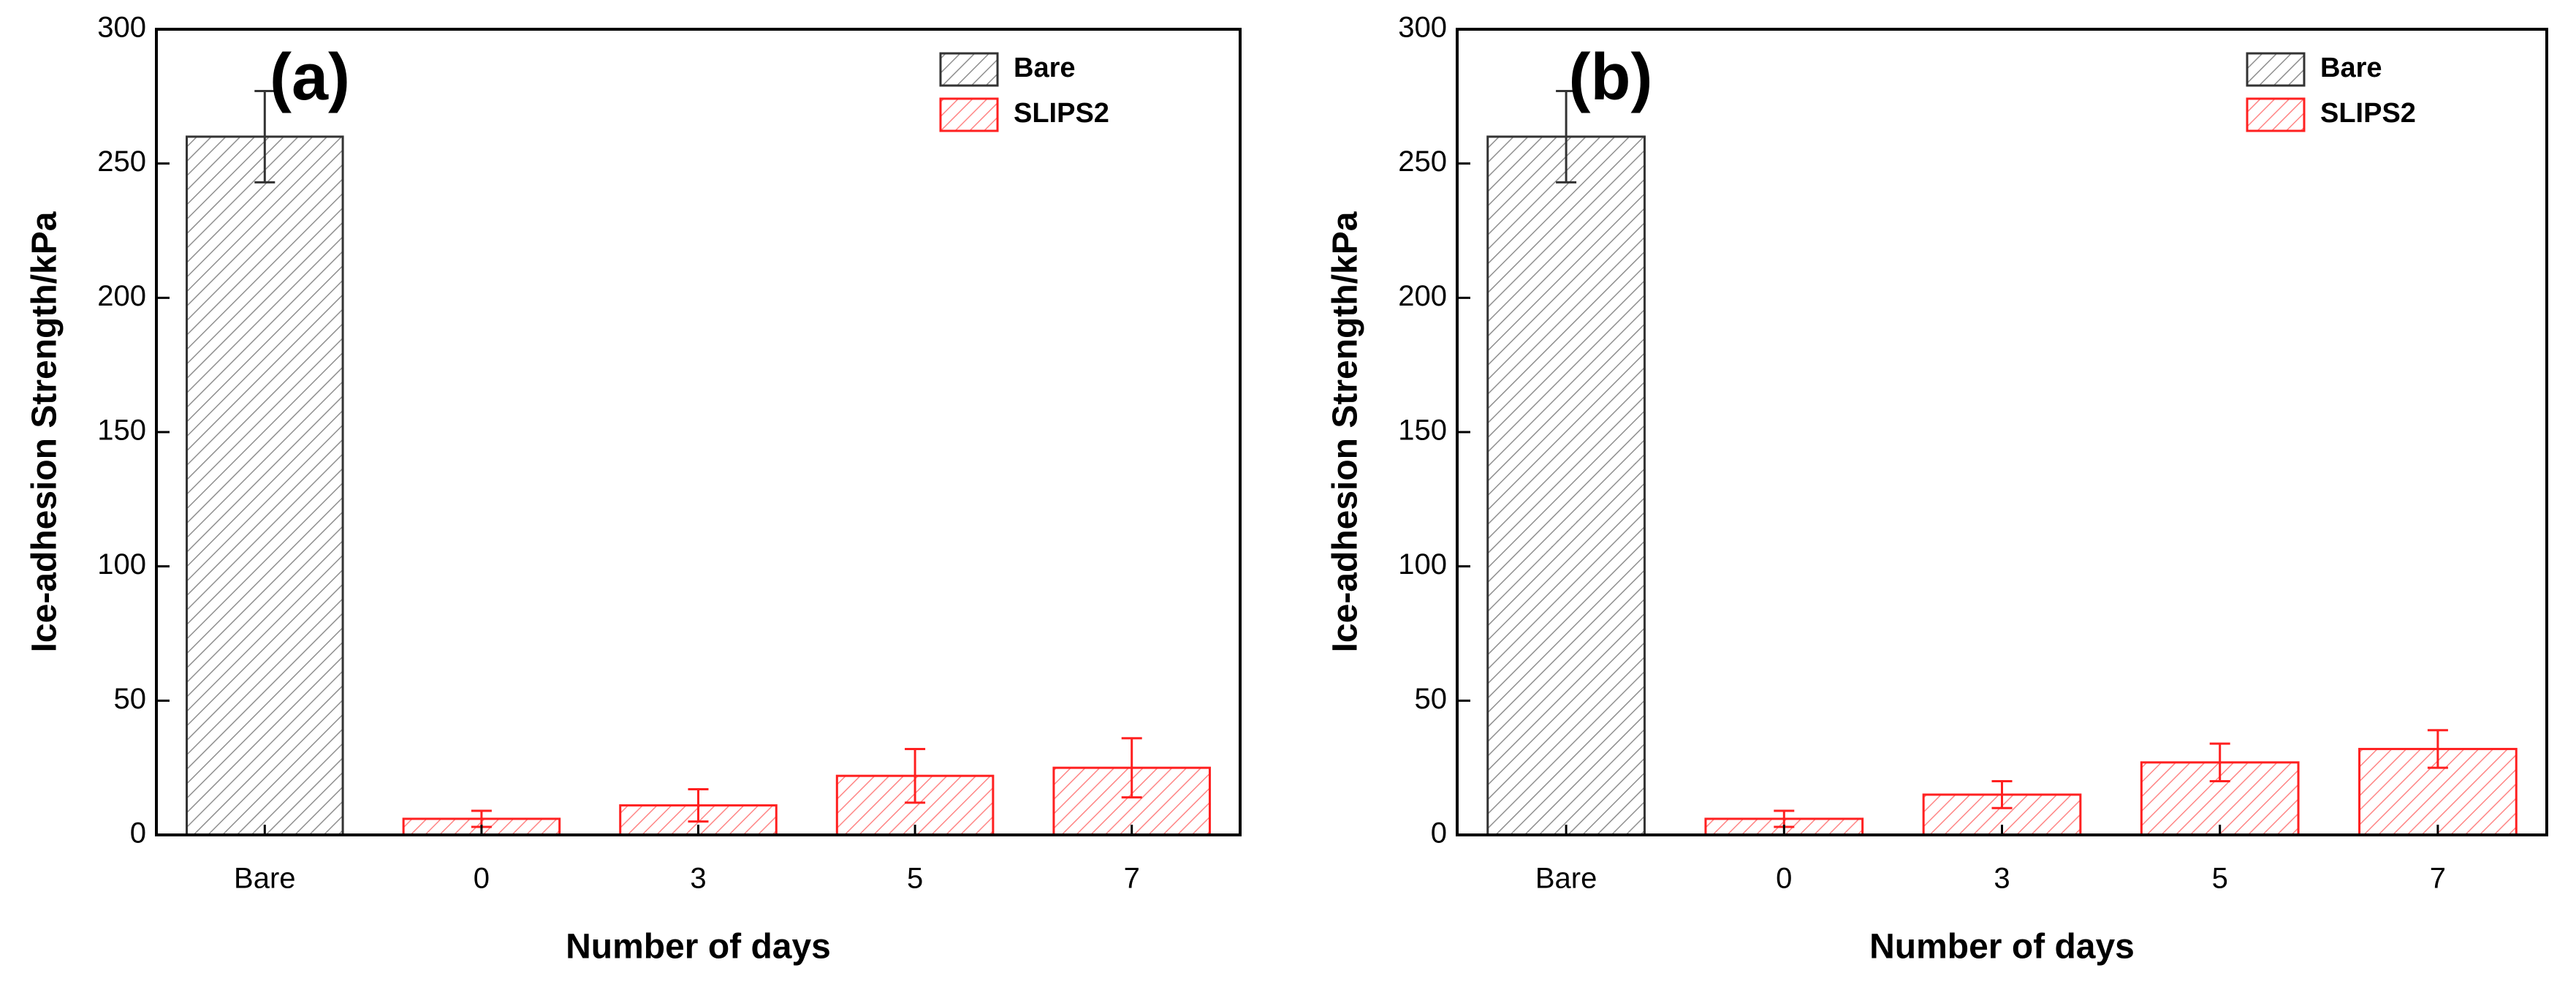 The image size is (2576, 987). Describe the element at coordinates (1611, 77) in the screenshot. I see `panel-label: (b)` at that location.